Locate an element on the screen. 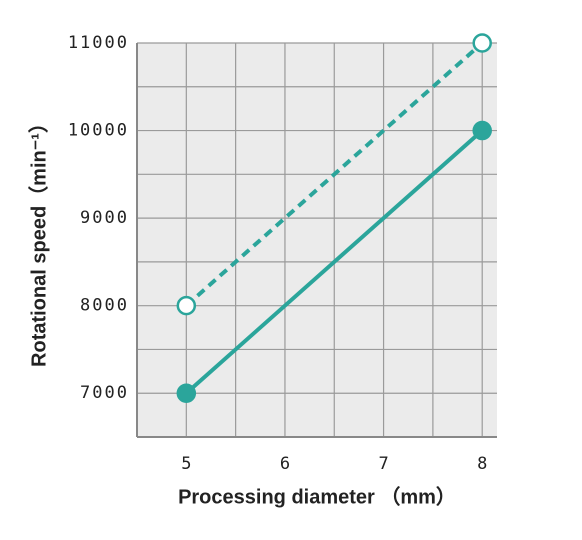 The image size is (582, 540). x-axis-title: Processing diameter （mm） is located at coordinates (317, 496).